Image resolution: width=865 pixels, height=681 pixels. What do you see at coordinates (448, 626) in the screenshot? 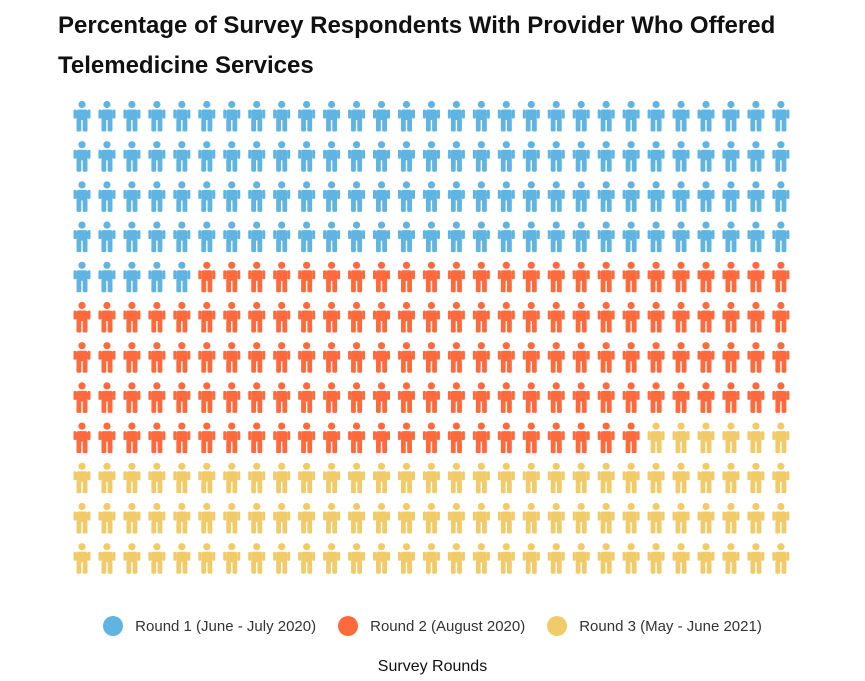
I see `legend-label-round-2: Round 2 (August 2020)` at bounding box center [448, 626].